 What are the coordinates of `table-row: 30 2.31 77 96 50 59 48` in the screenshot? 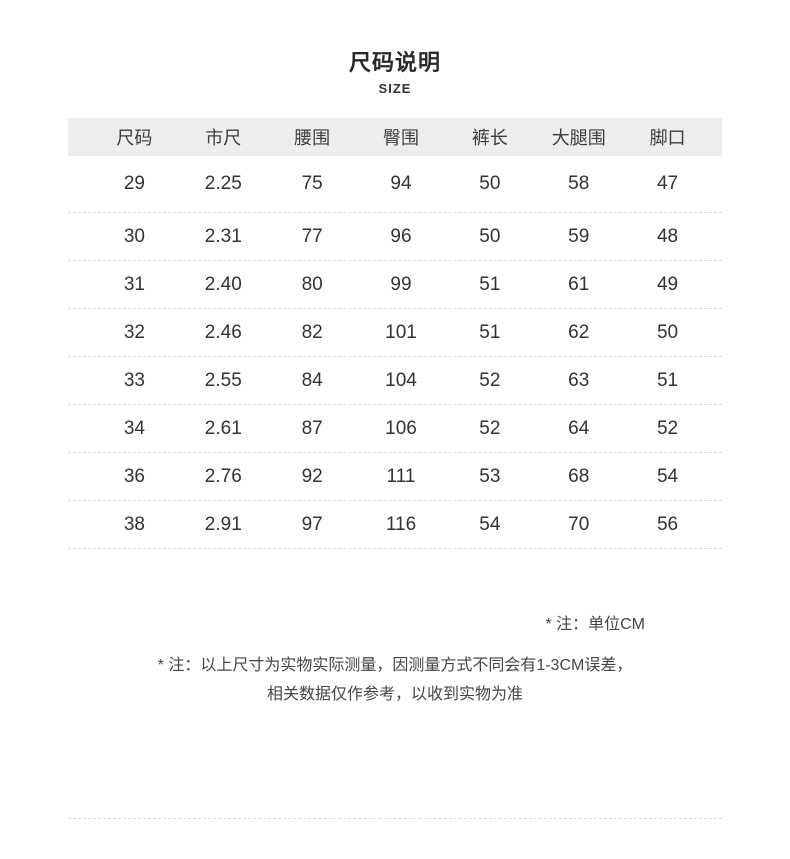 It's located at (395, 237).